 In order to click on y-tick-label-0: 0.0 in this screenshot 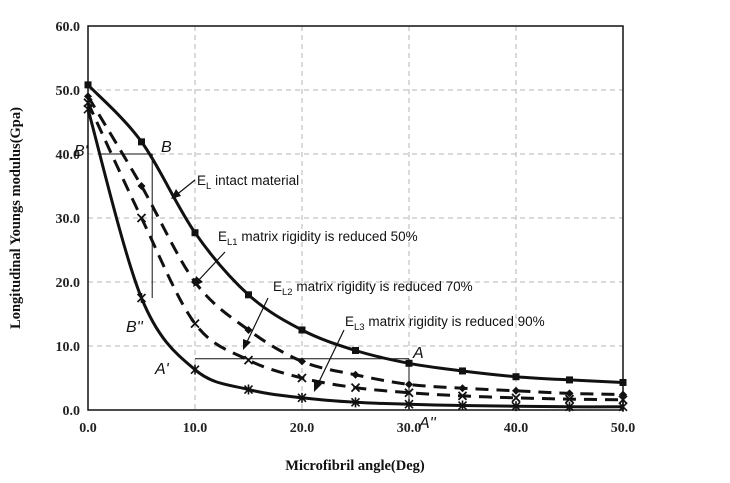, I will do `click(72, 411)`.